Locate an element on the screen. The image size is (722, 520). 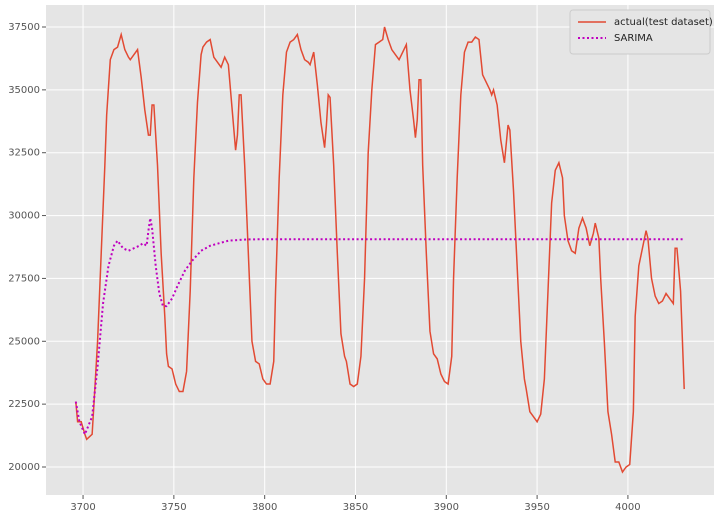
x-tick-label: 3950 is located at coordinates (536, 507).